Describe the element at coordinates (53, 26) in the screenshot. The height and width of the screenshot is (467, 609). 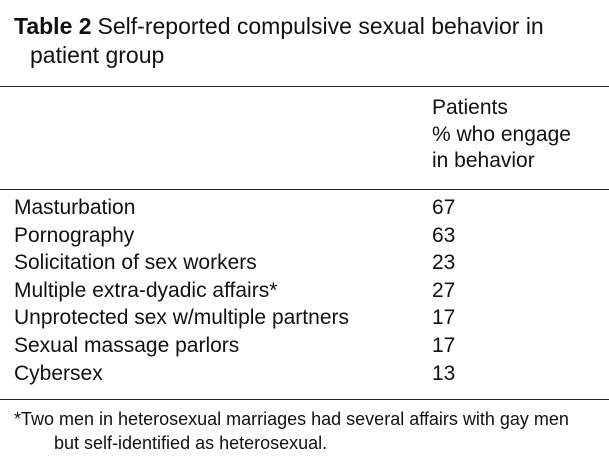
I see `table-label: Table 2` at that location.